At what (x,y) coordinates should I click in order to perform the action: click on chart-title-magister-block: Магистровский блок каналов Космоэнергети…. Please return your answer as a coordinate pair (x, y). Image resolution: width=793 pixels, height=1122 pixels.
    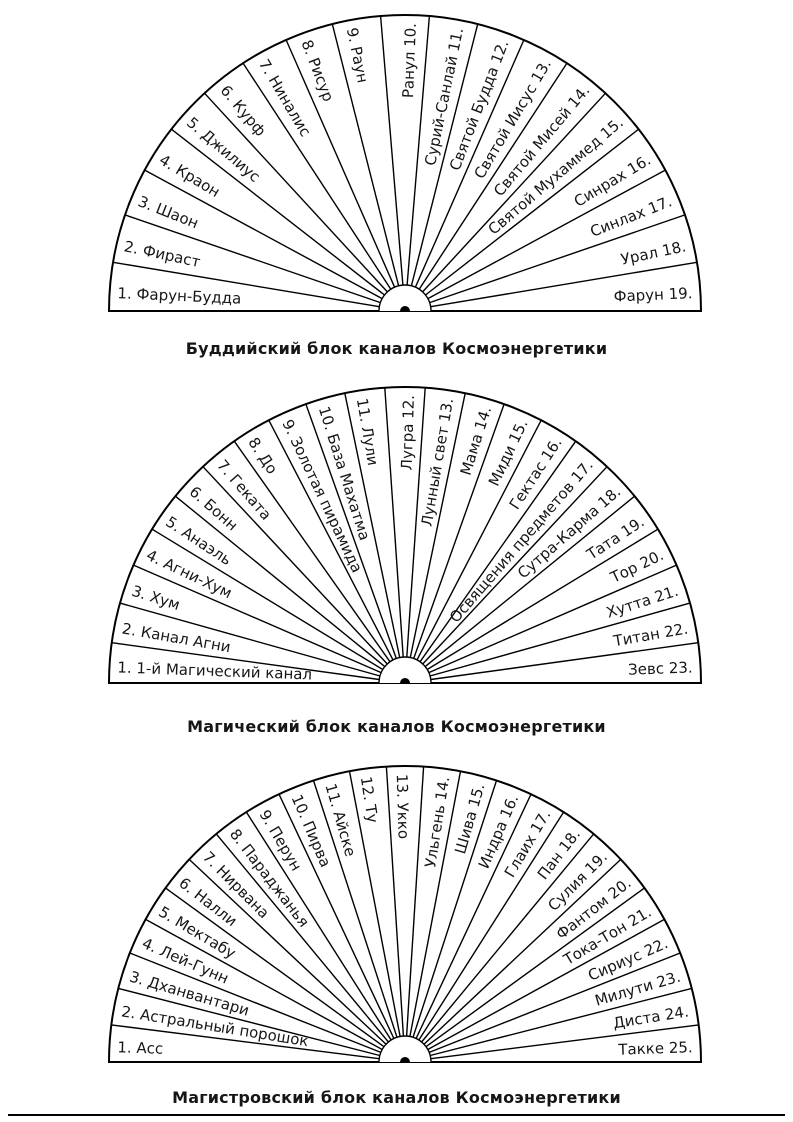
    Looking at the image, I should click on (396, 1097).